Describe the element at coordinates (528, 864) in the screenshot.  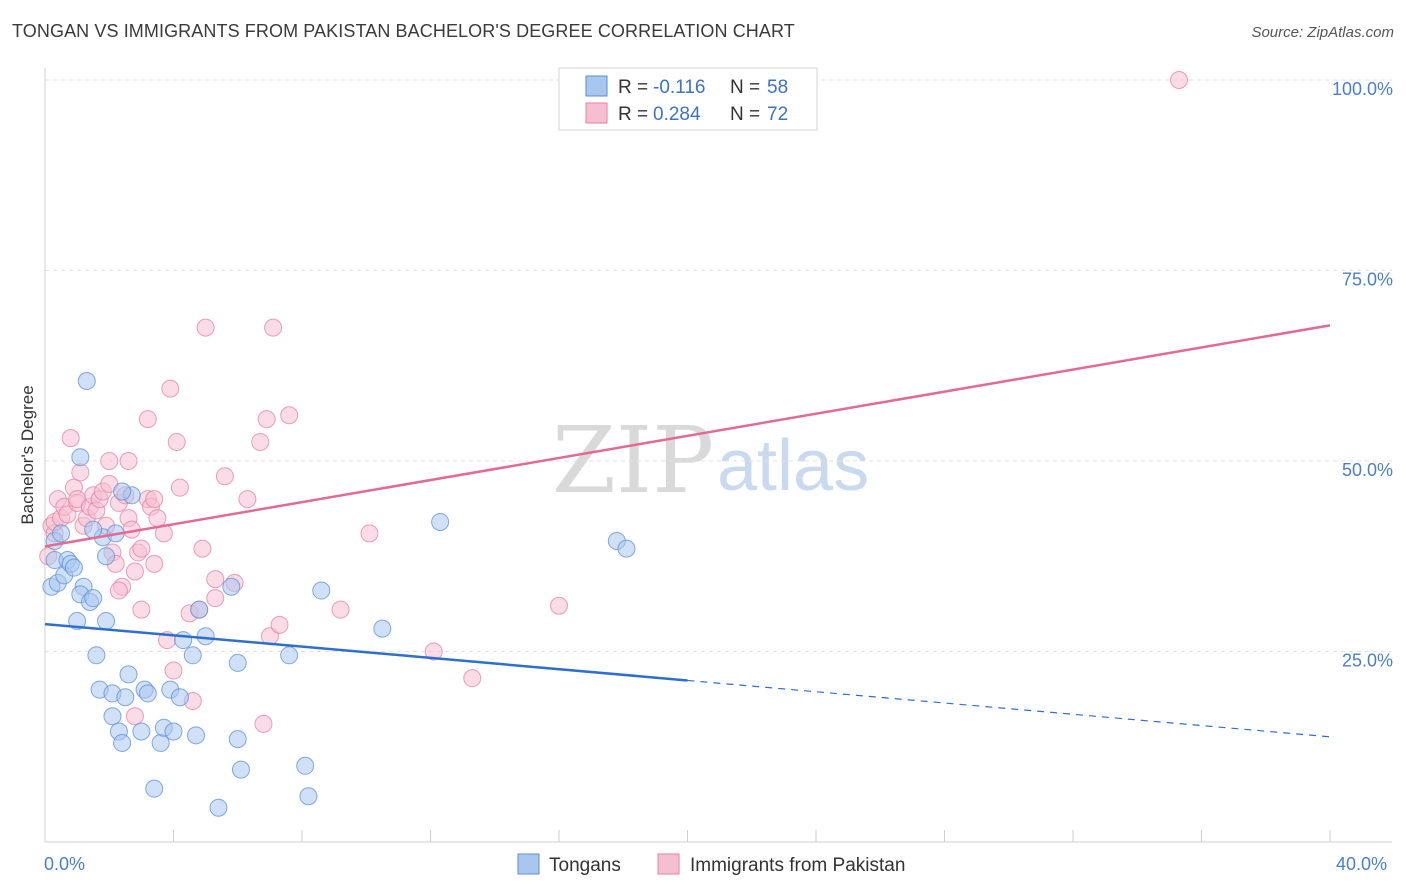
I see `legend-bottom-swatch-tongans` at that location.